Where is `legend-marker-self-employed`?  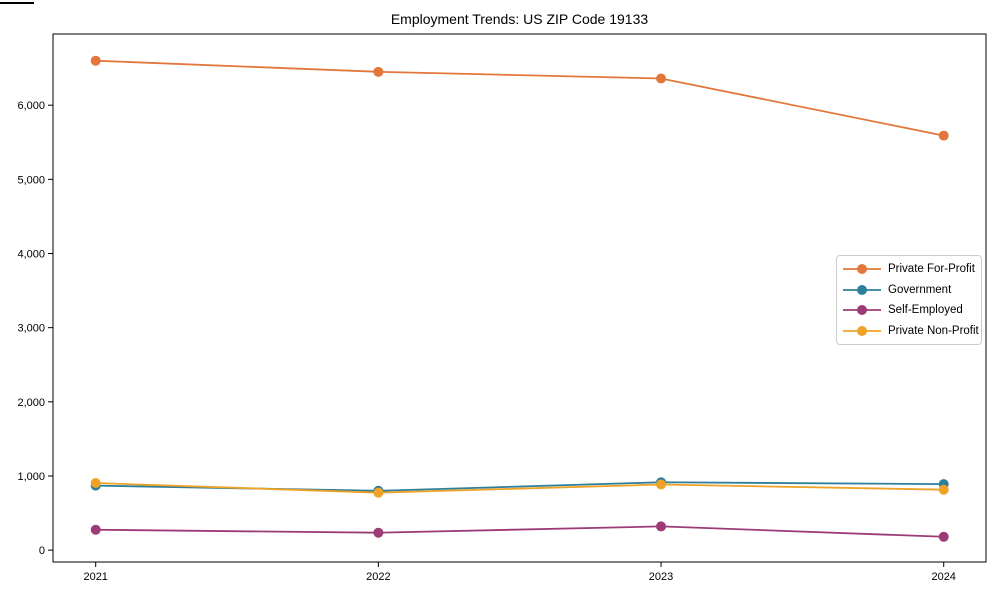
legend-marker-self-employed is located at coordinates (862, 310).